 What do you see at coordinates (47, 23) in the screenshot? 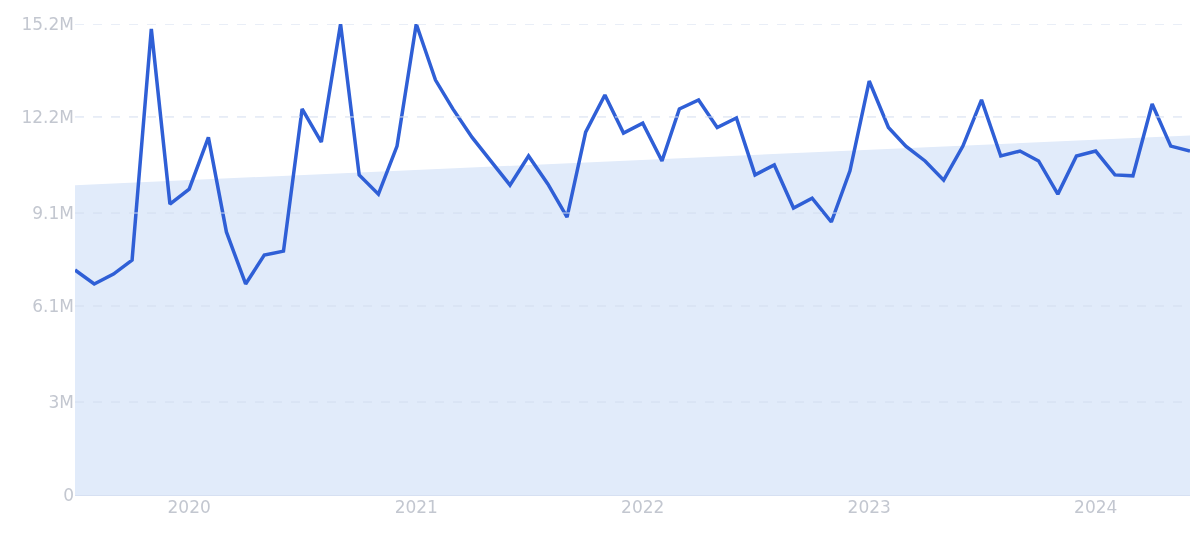
I see `y-tick-label: 15.2M` at bounding box center [47, 23].